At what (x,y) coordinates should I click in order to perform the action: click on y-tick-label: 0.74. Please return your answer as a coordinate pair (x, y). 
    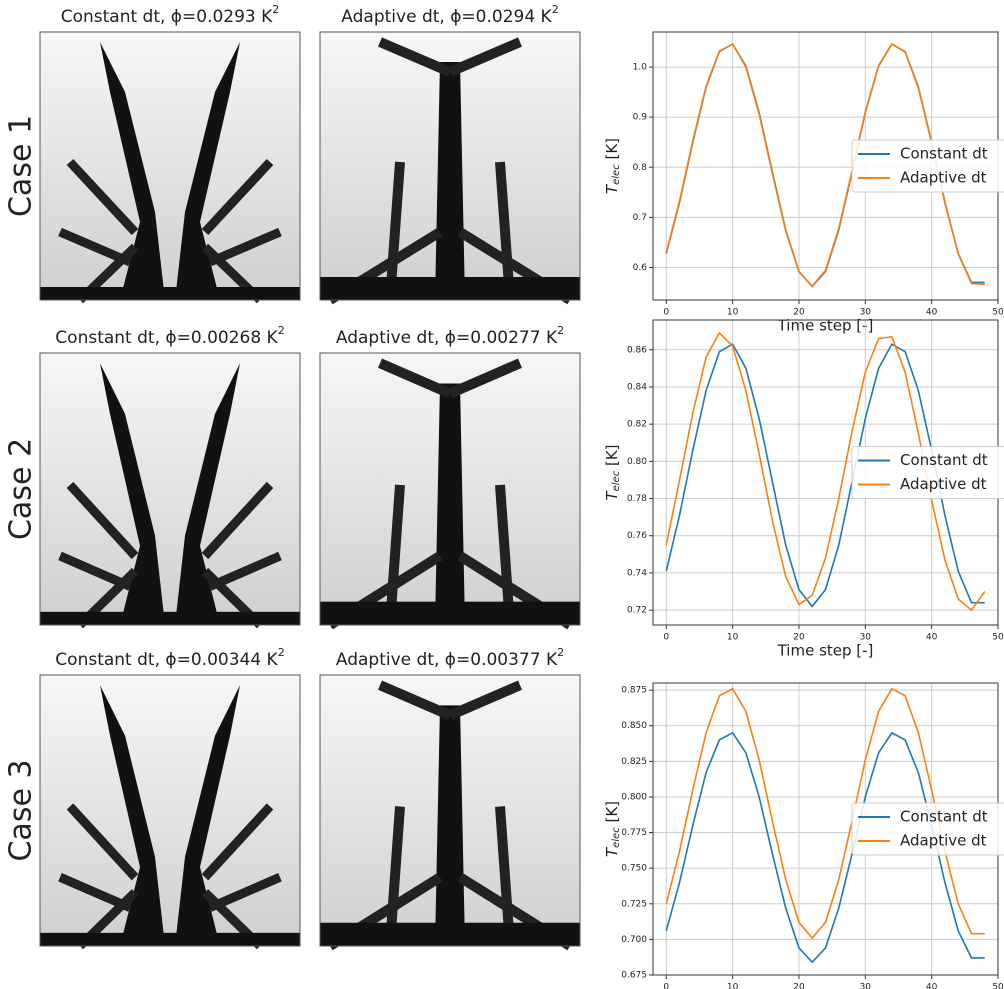
    Looking at the image, I should click on (637, 573).